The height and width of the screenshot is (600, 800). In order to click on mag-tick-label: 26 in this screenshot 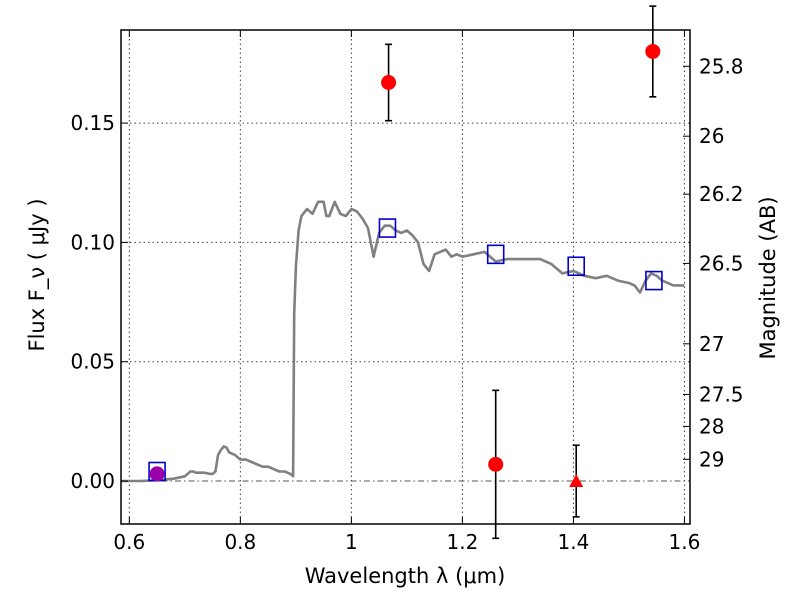, I will do `click(711, 136)`.